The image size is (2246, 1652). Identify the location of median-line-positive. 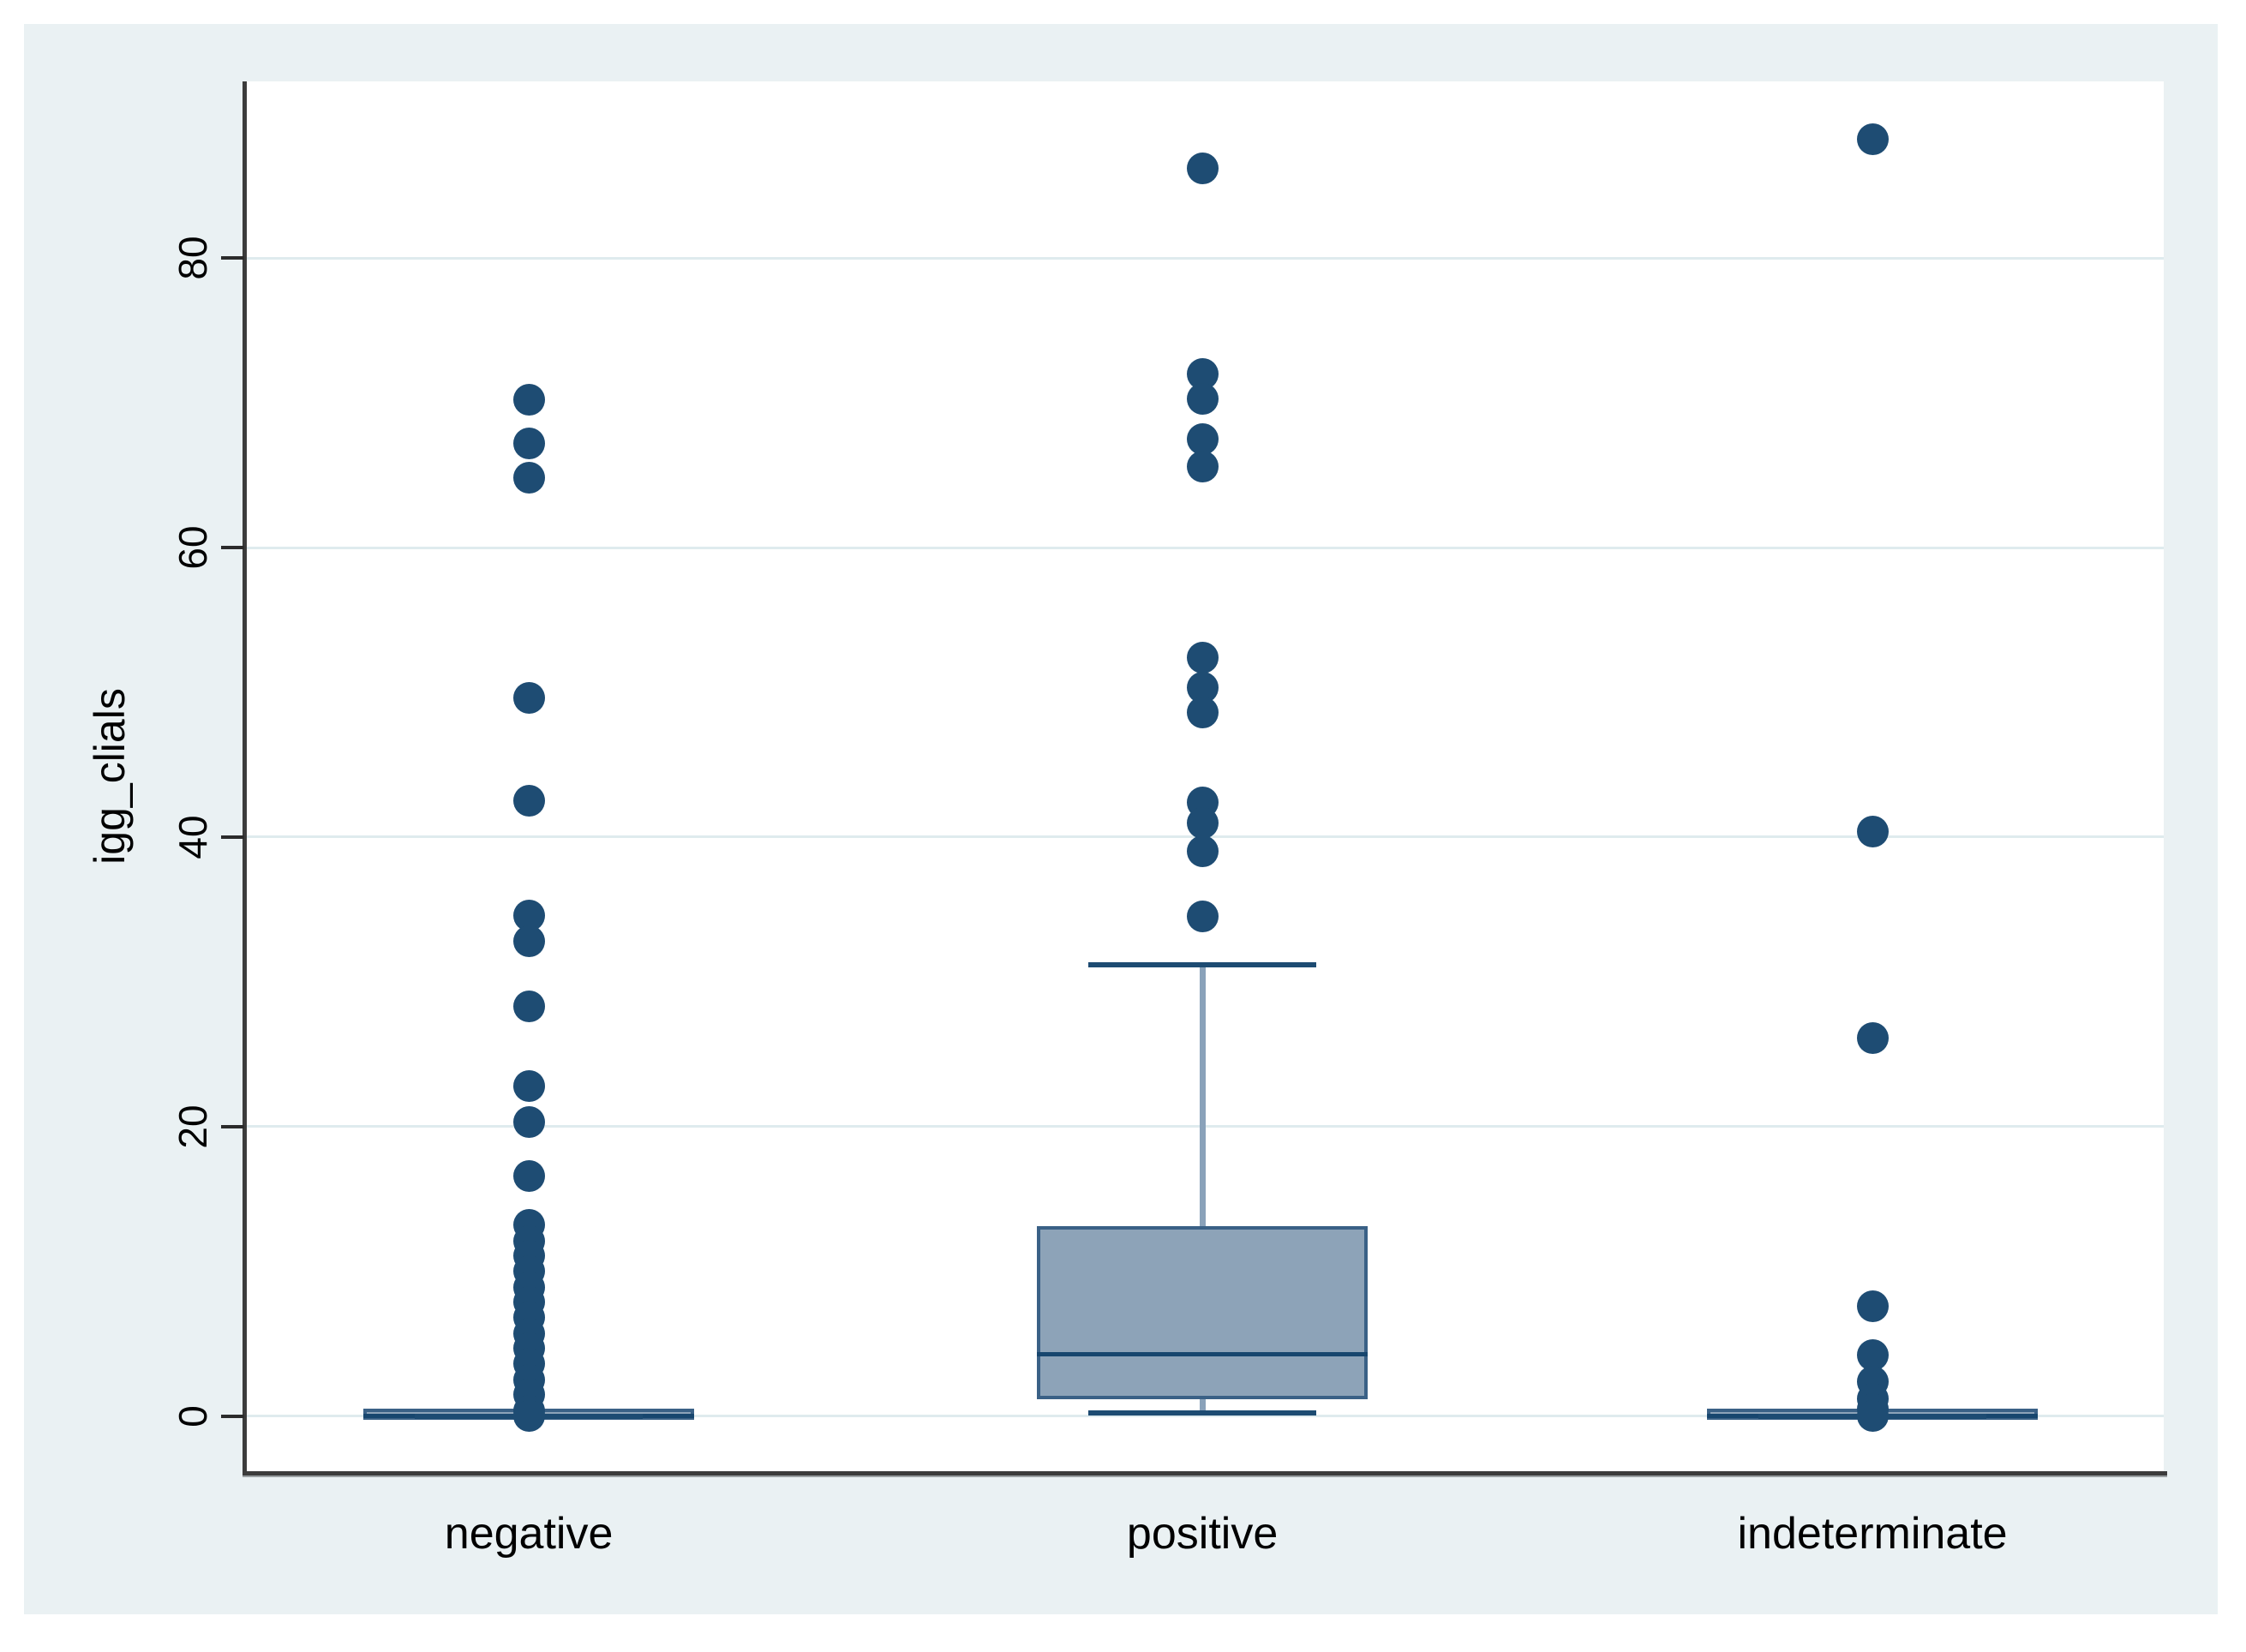
(1203, 1353).